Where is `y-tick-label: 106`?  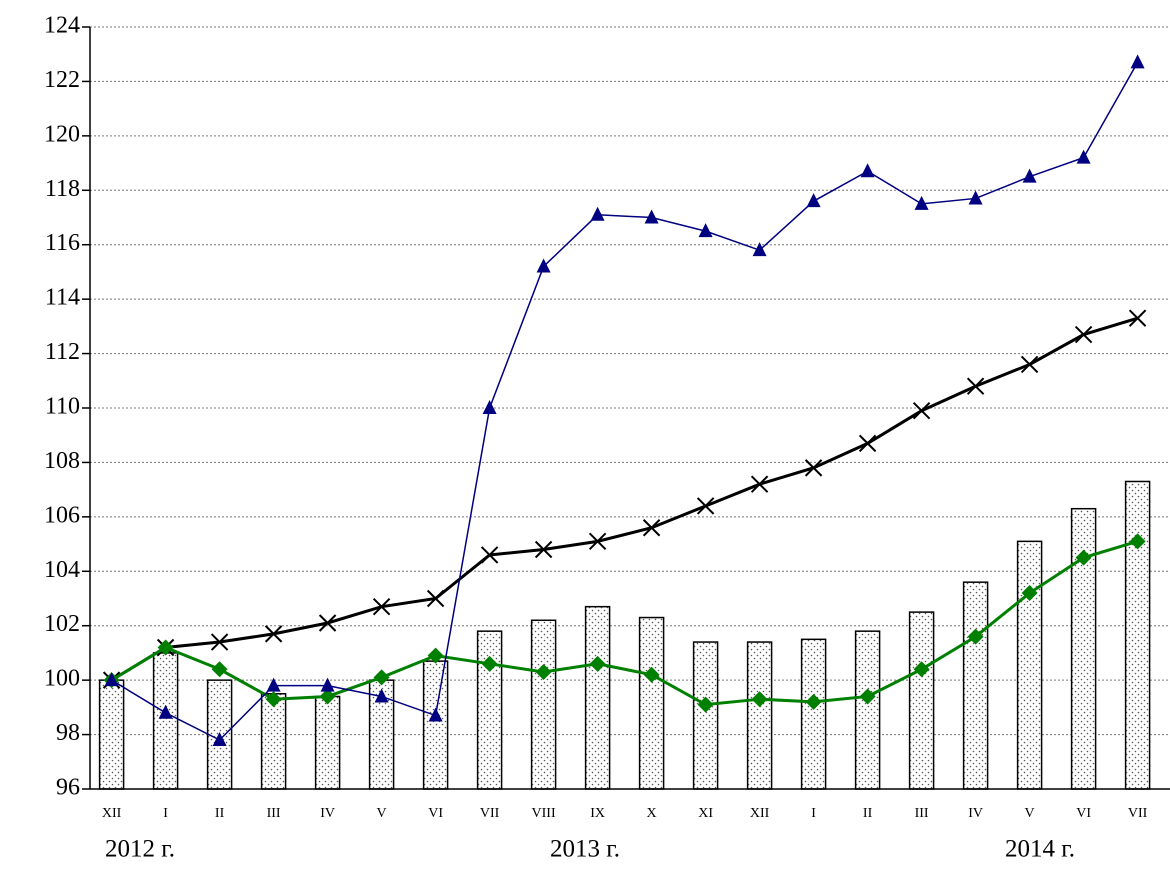
y-tick-label: 106 is located at coordinates (62, 515).